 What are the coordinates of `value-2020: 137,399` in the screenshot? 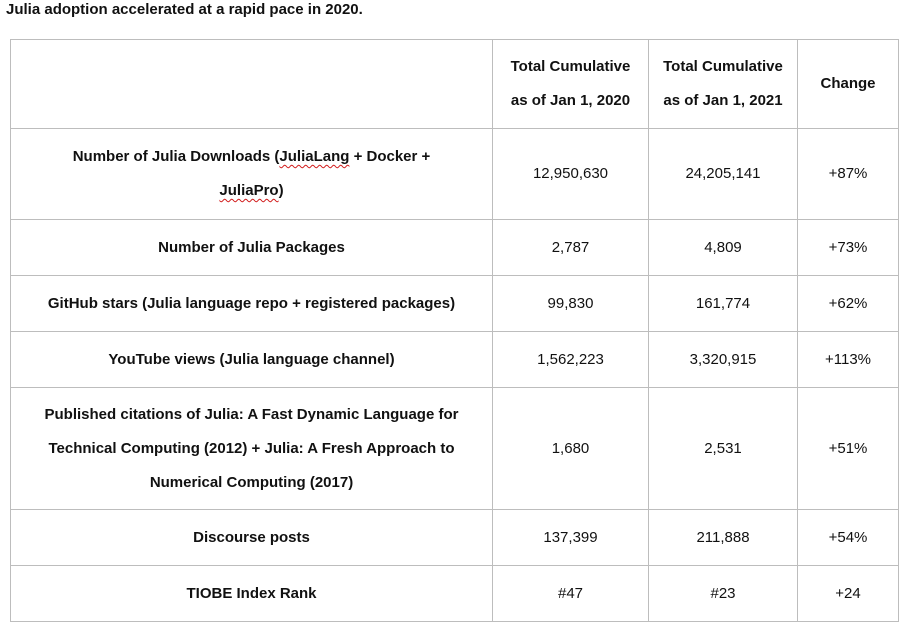 It's located at (570, 537).